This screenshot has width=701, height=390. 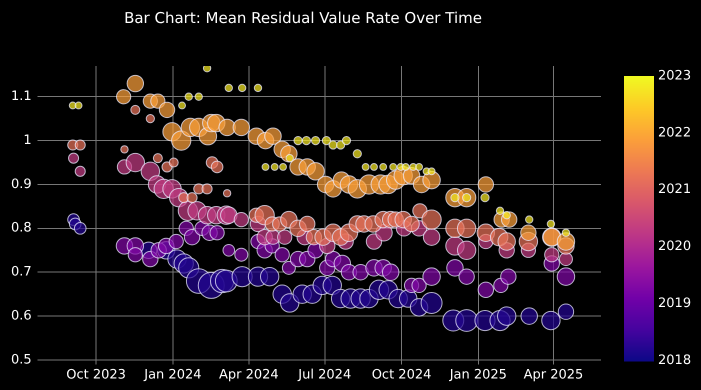 What do you see at coordinates (21, 96) in the screenshot?
I see `y-tick-label: 1.1` at bounding box center [21, 96].